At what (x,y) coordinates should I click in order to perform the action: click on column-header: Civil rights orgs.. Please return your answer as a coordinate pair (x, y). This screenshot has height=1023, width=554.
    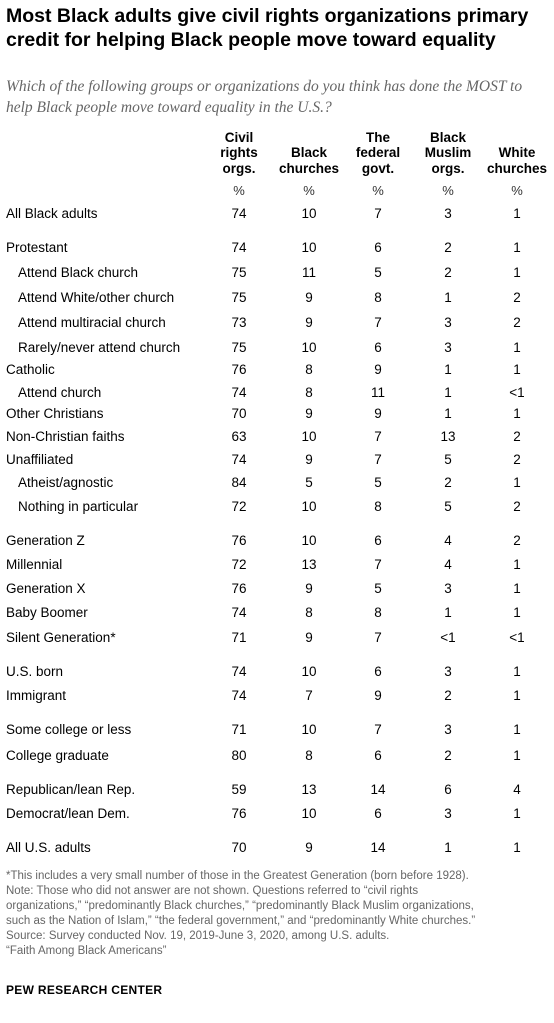
    Looking at the image, I should click on (239, 152).